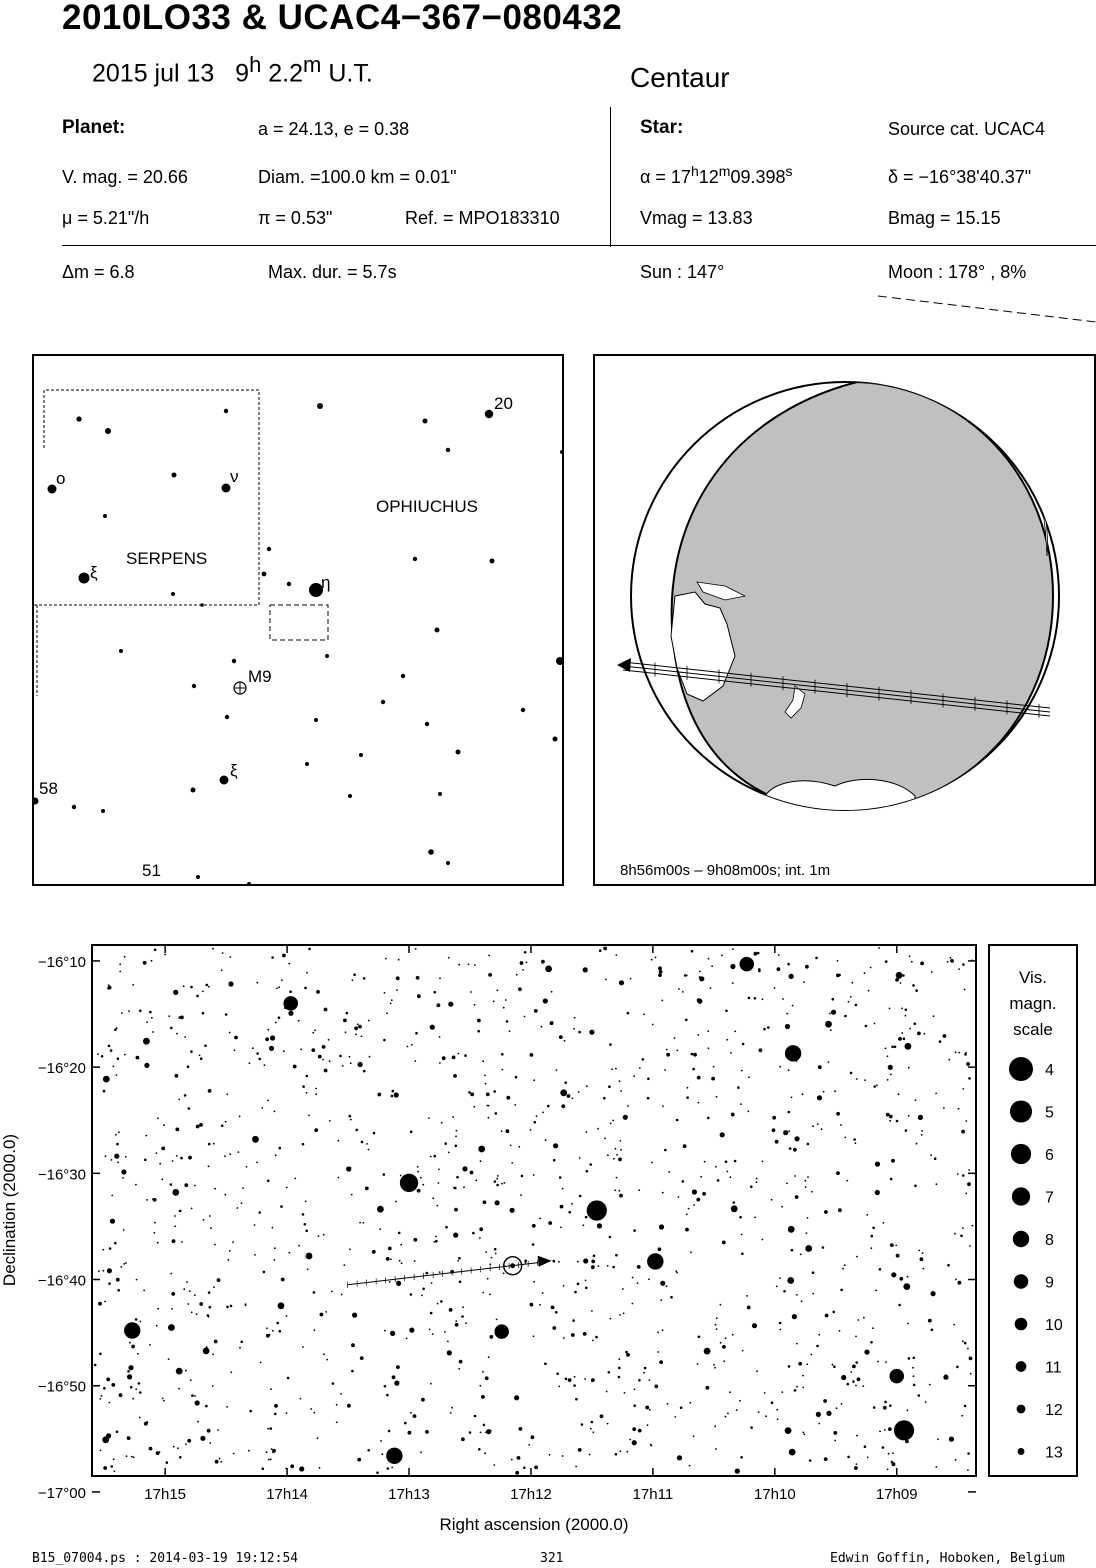  I want to click on sun-elongation: Sun : 147°, so click(682, 272).